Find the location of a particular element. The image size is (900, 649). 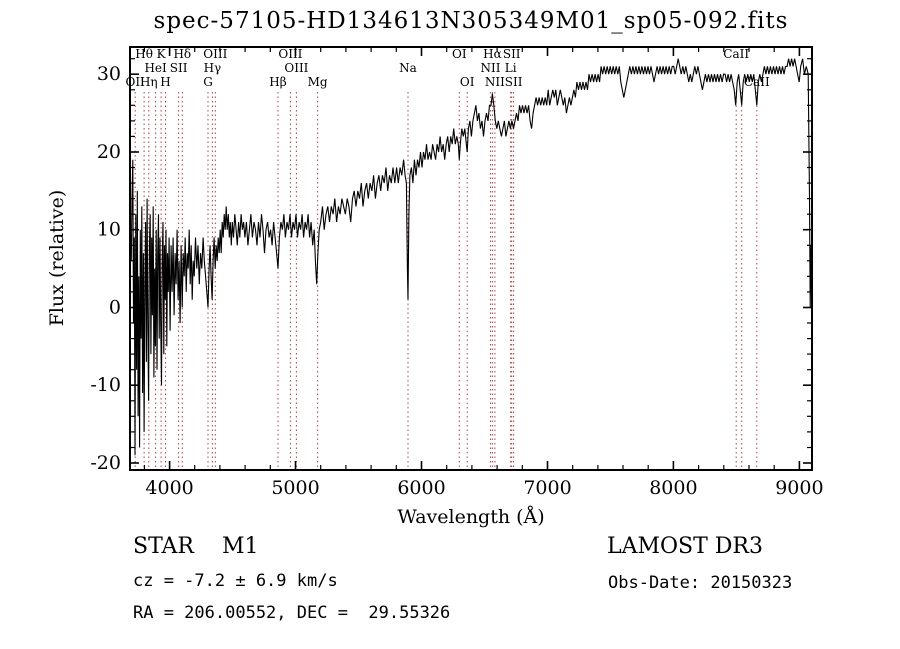

y-axis-label: Flux (relative) is located at coordinates (57, 258).